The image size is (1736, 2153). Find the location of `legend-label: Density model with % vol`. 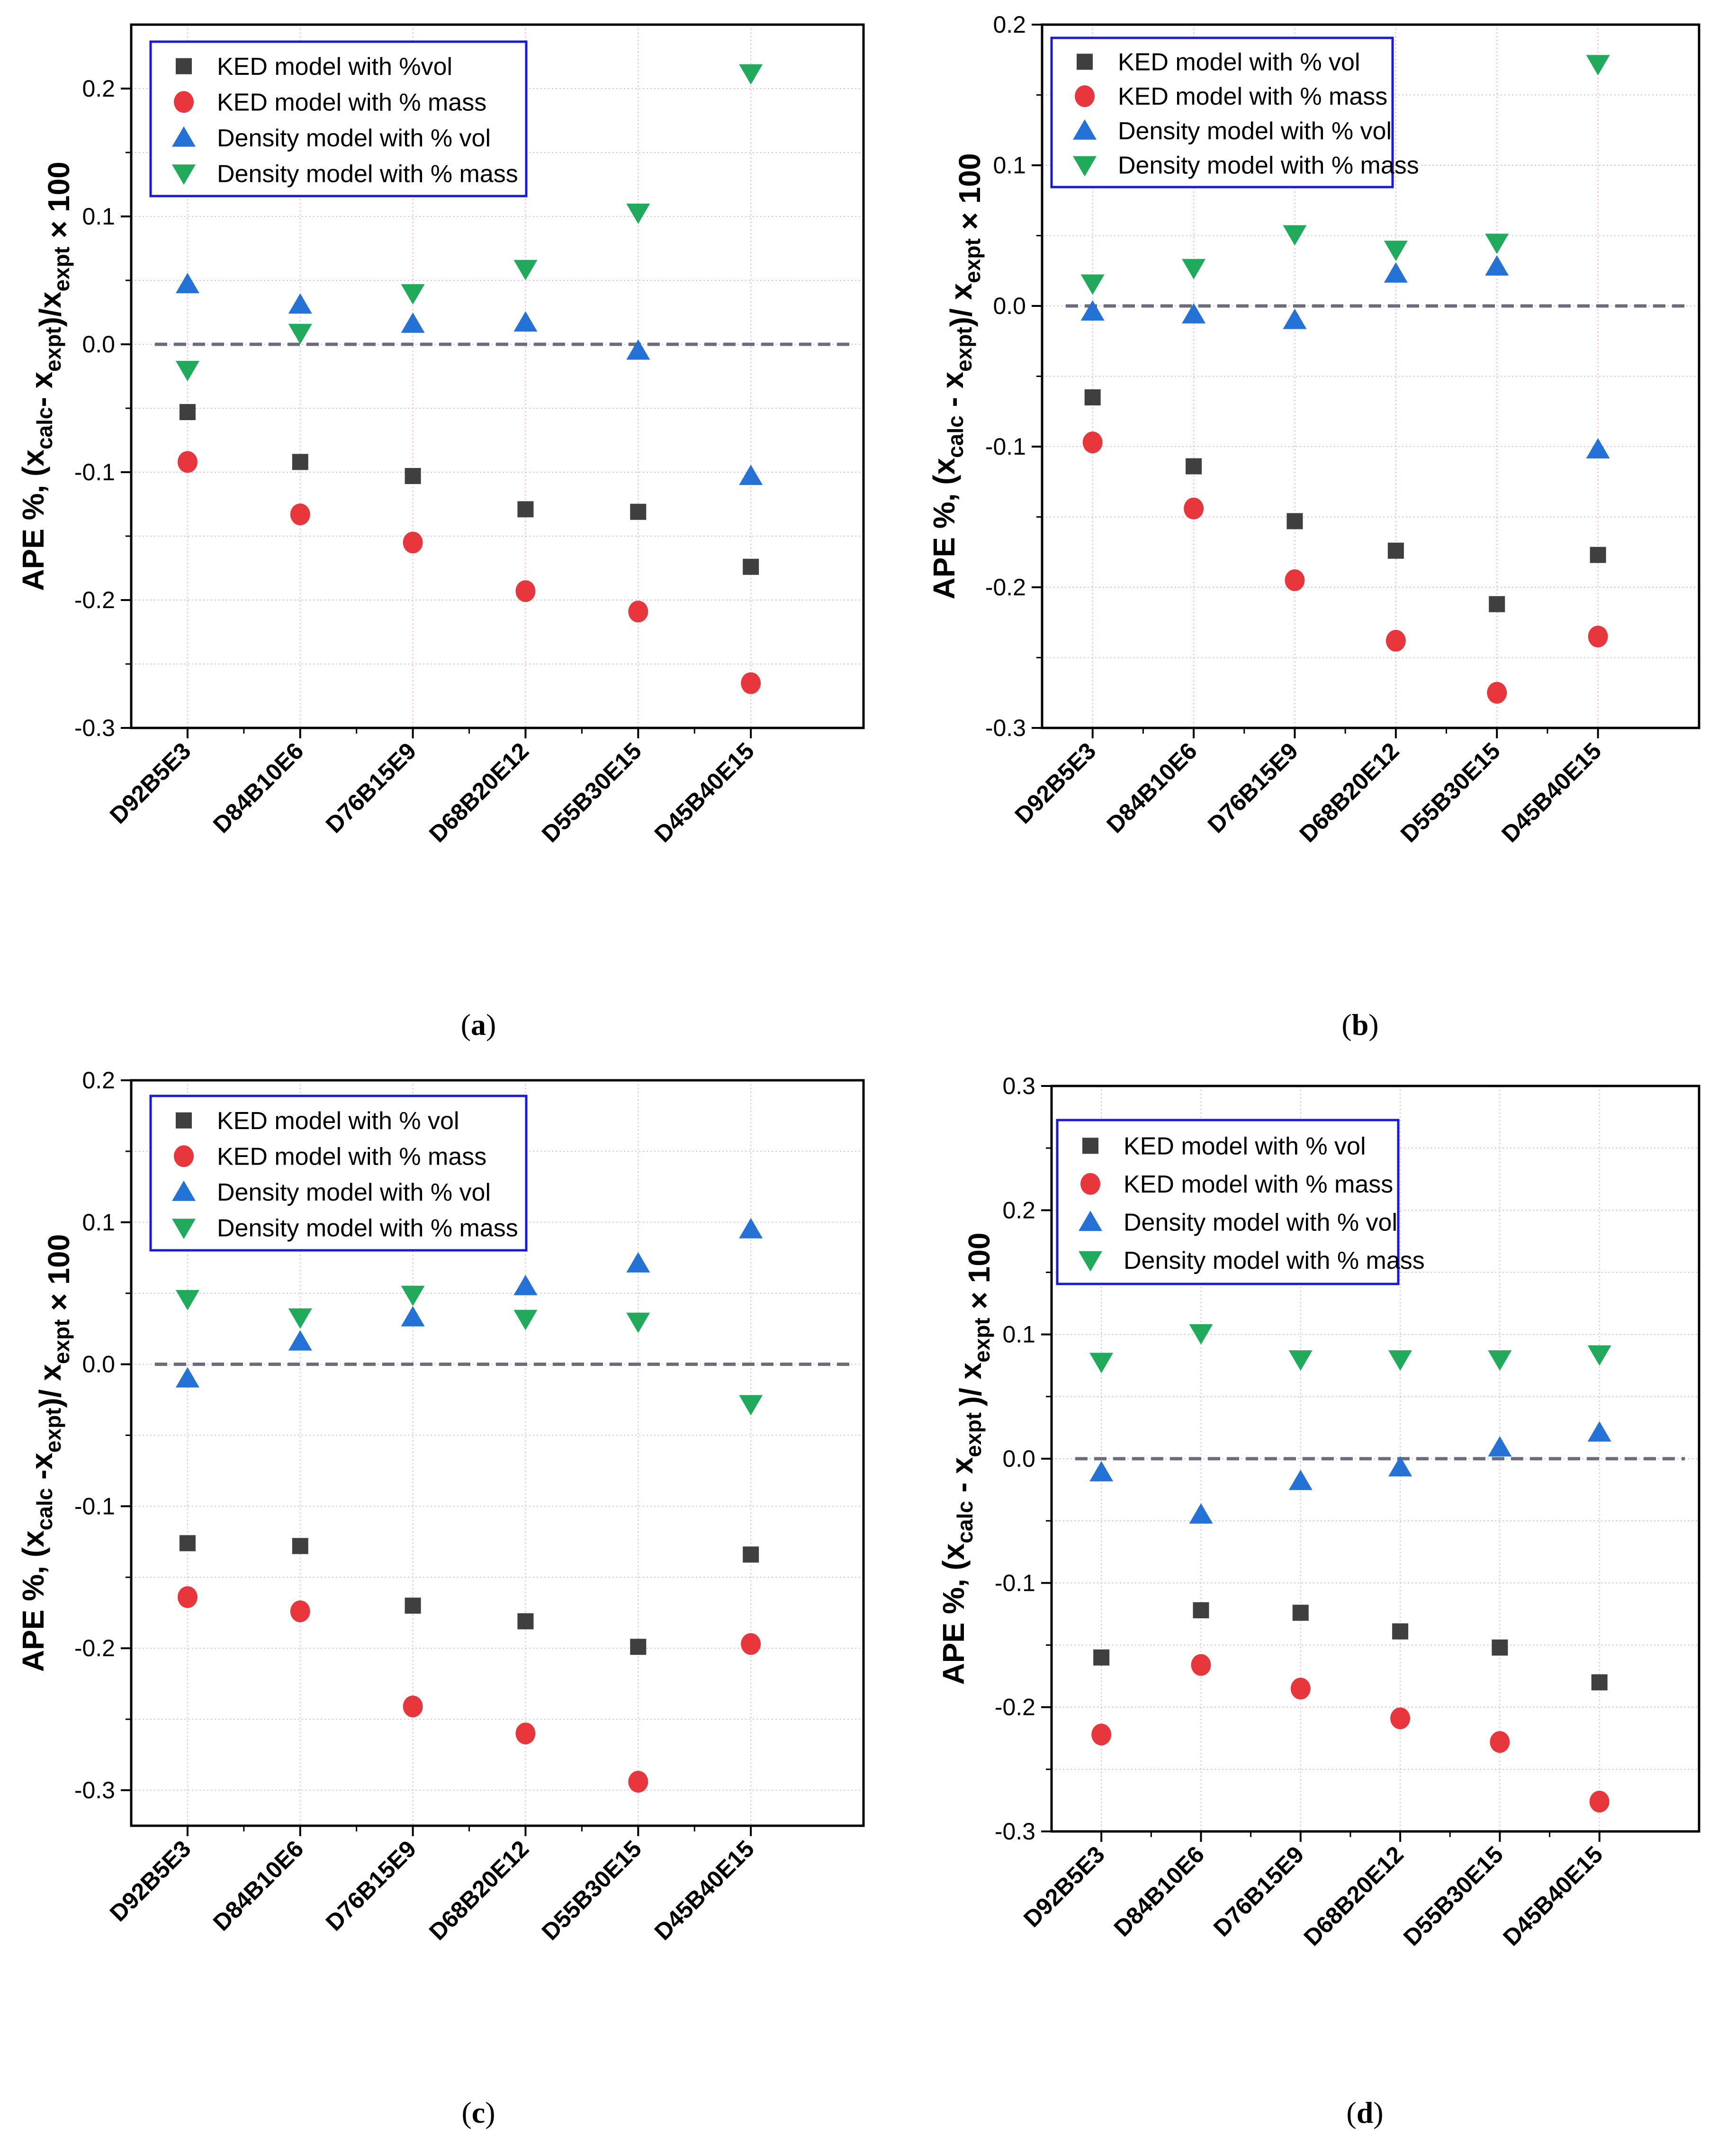

legend-label: Density model with % vol is located at coordinates (354, 138).